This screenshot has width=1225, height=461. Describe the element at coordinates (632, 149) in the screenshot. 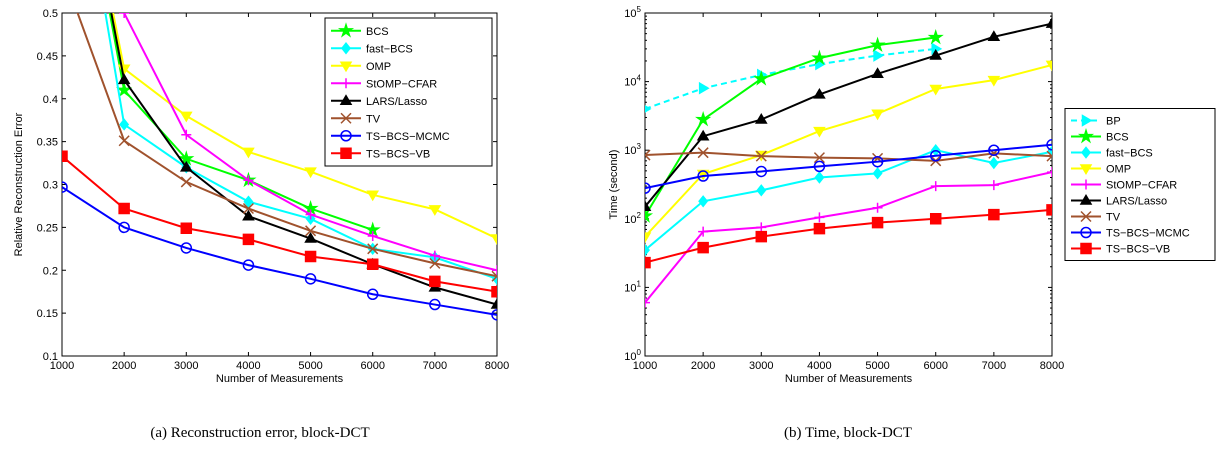

I see `y-tick-label: 10³` at that location.